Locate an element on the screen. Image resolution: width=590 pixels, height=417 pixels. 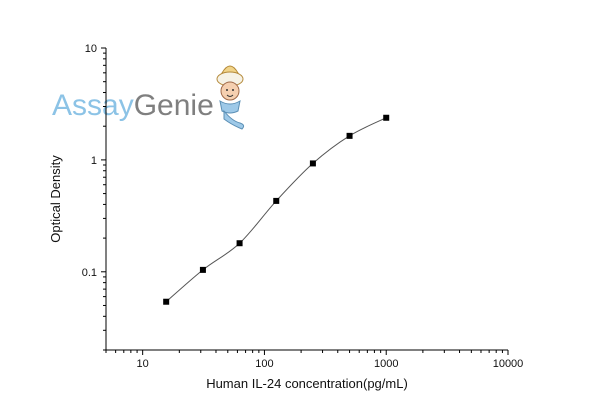
y-tick-label: 1 is located at coordinates (94, 161).